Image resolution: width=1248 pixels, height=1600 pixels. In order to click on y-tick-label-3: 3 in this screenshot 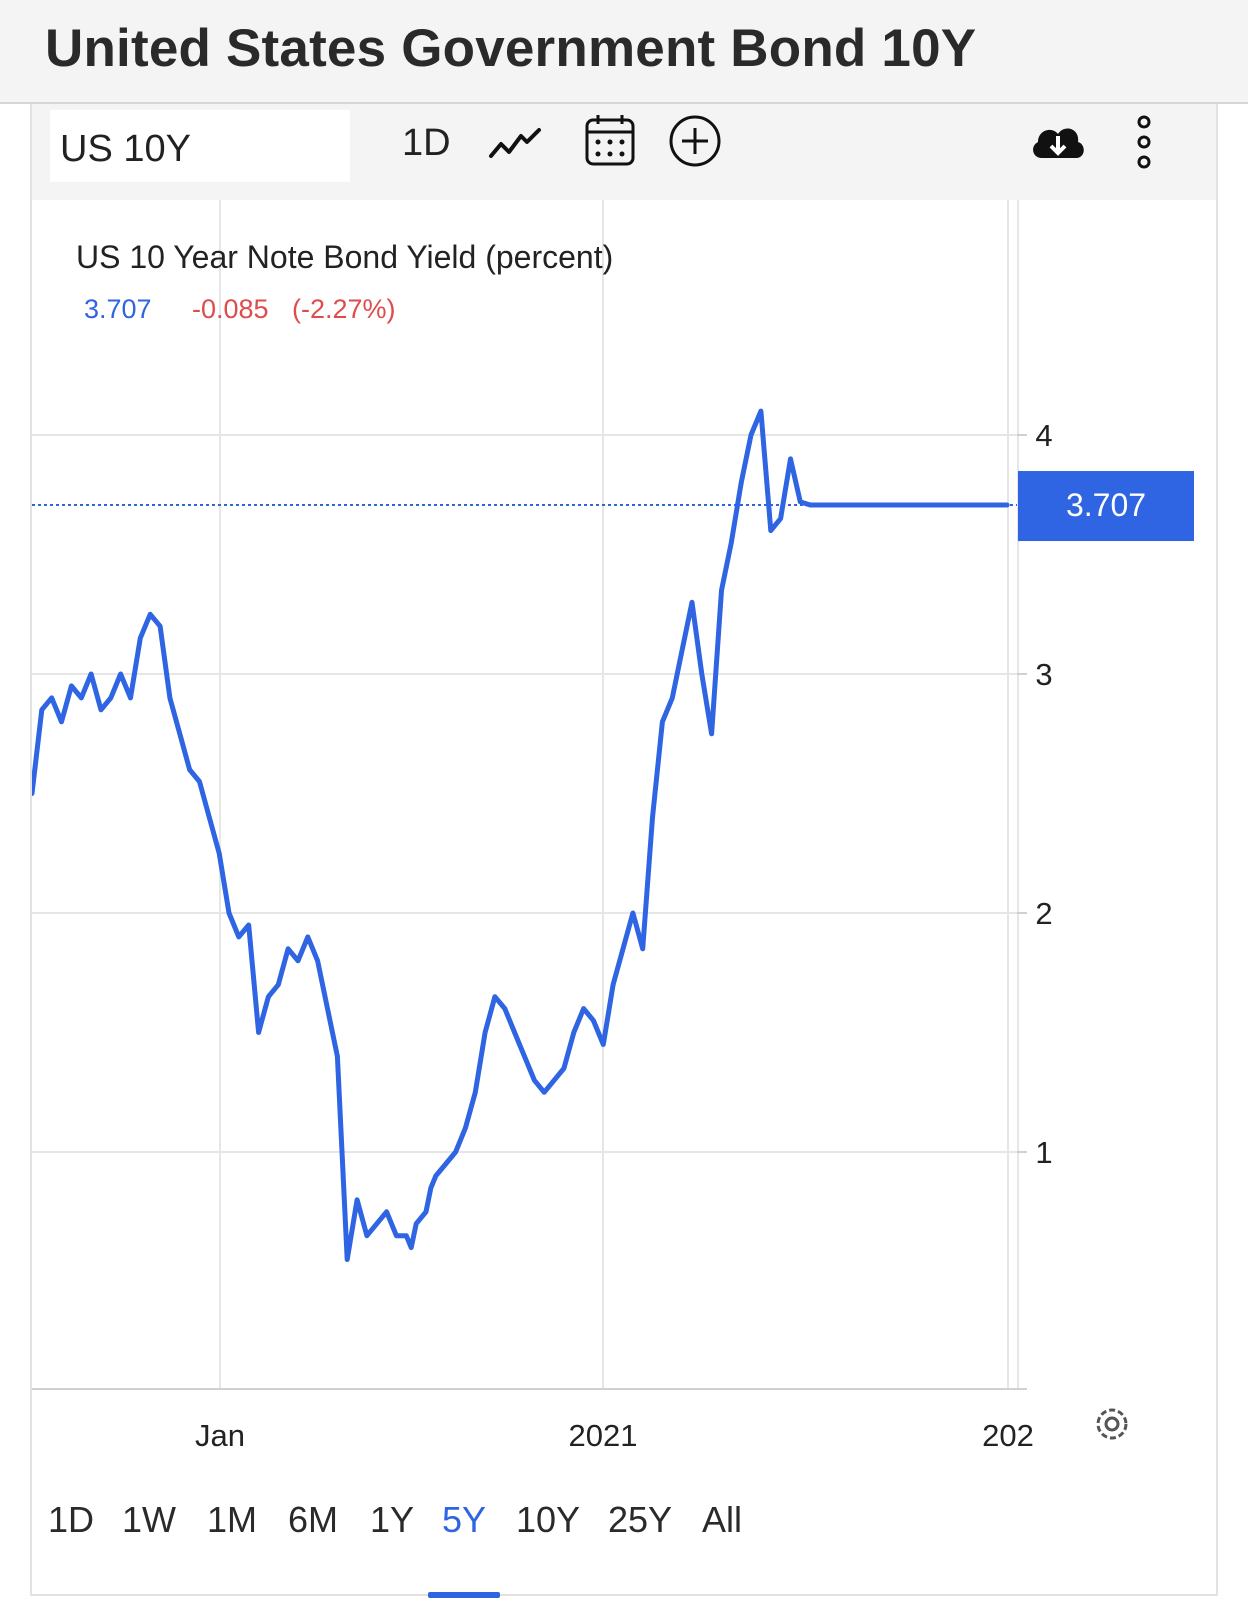, I will do `click(1043, 674)`.